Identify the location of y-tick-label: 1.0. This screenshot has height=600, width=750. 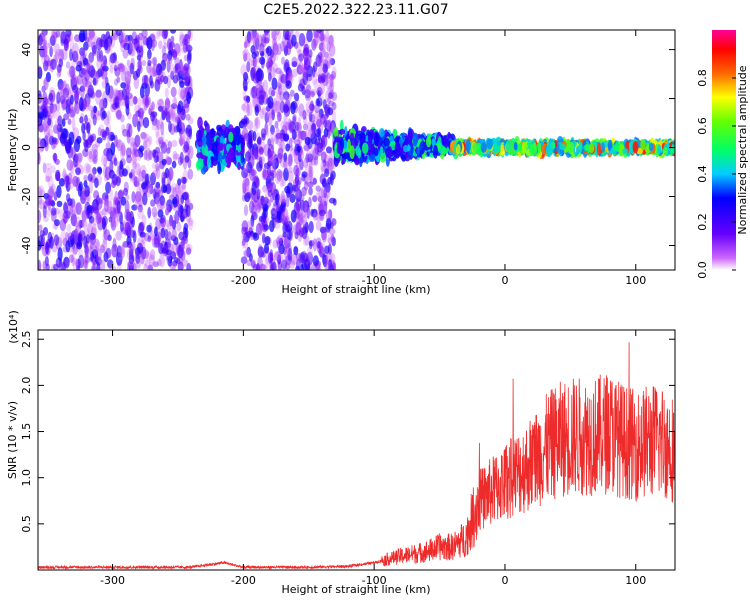
(26, 478).